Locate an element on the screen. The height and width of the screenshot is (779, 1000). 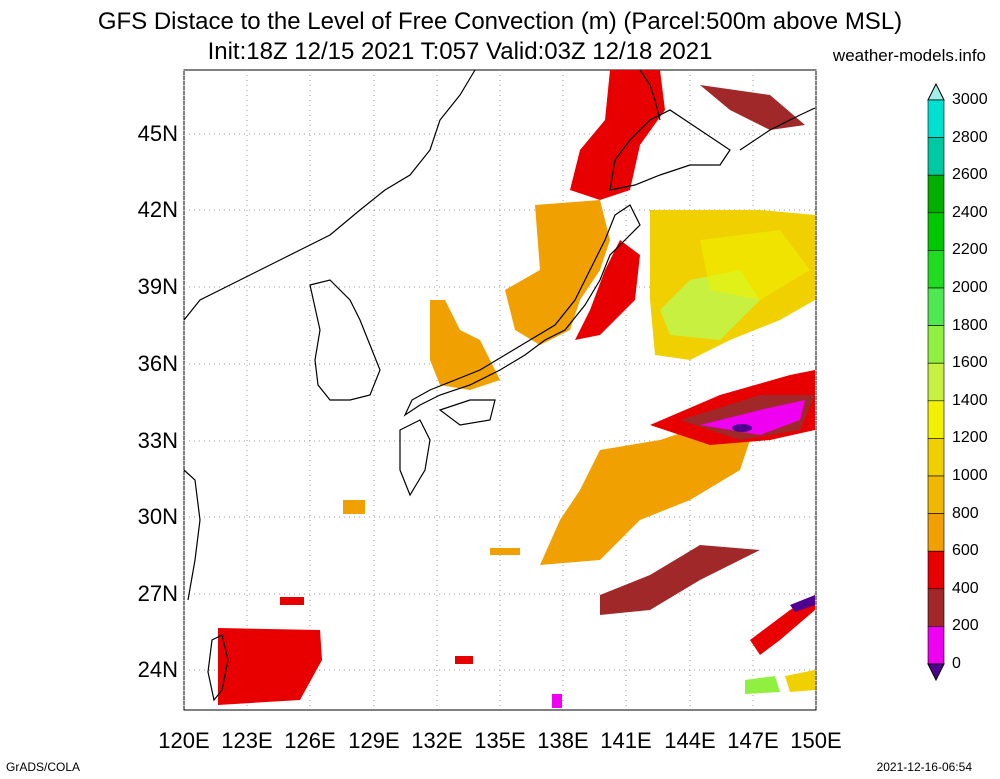
colorbar-label: 1400 is located at coordinates (970, 400).